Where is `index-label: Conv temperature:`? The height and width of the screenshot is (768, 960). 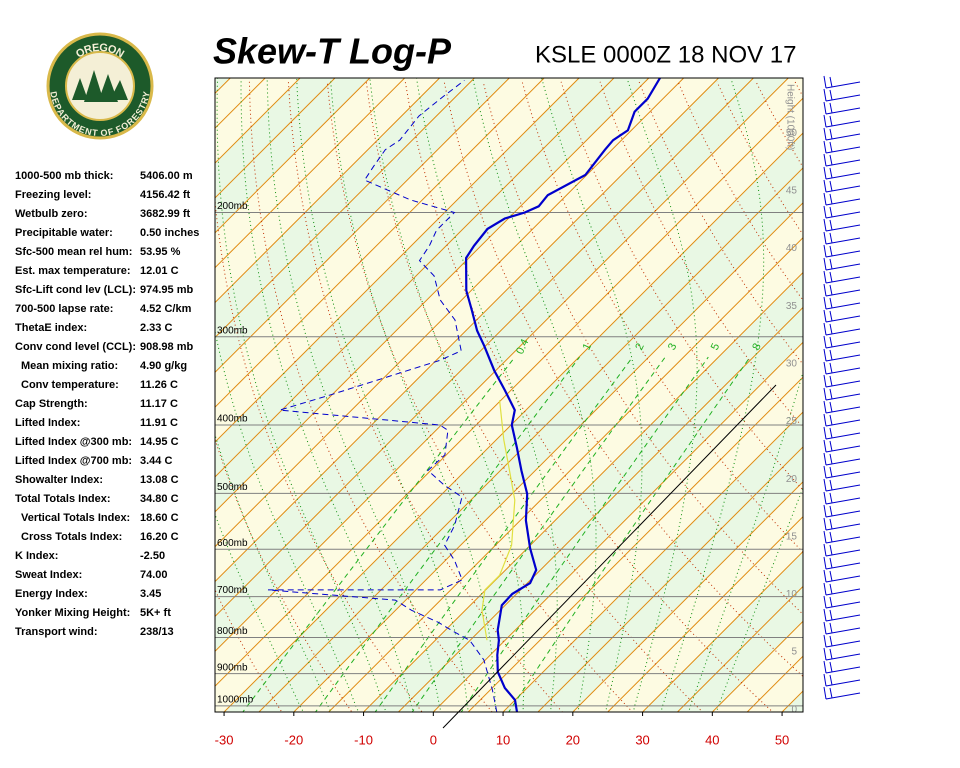
index-label: Conv temperature: is located at coordinates (70, 385).